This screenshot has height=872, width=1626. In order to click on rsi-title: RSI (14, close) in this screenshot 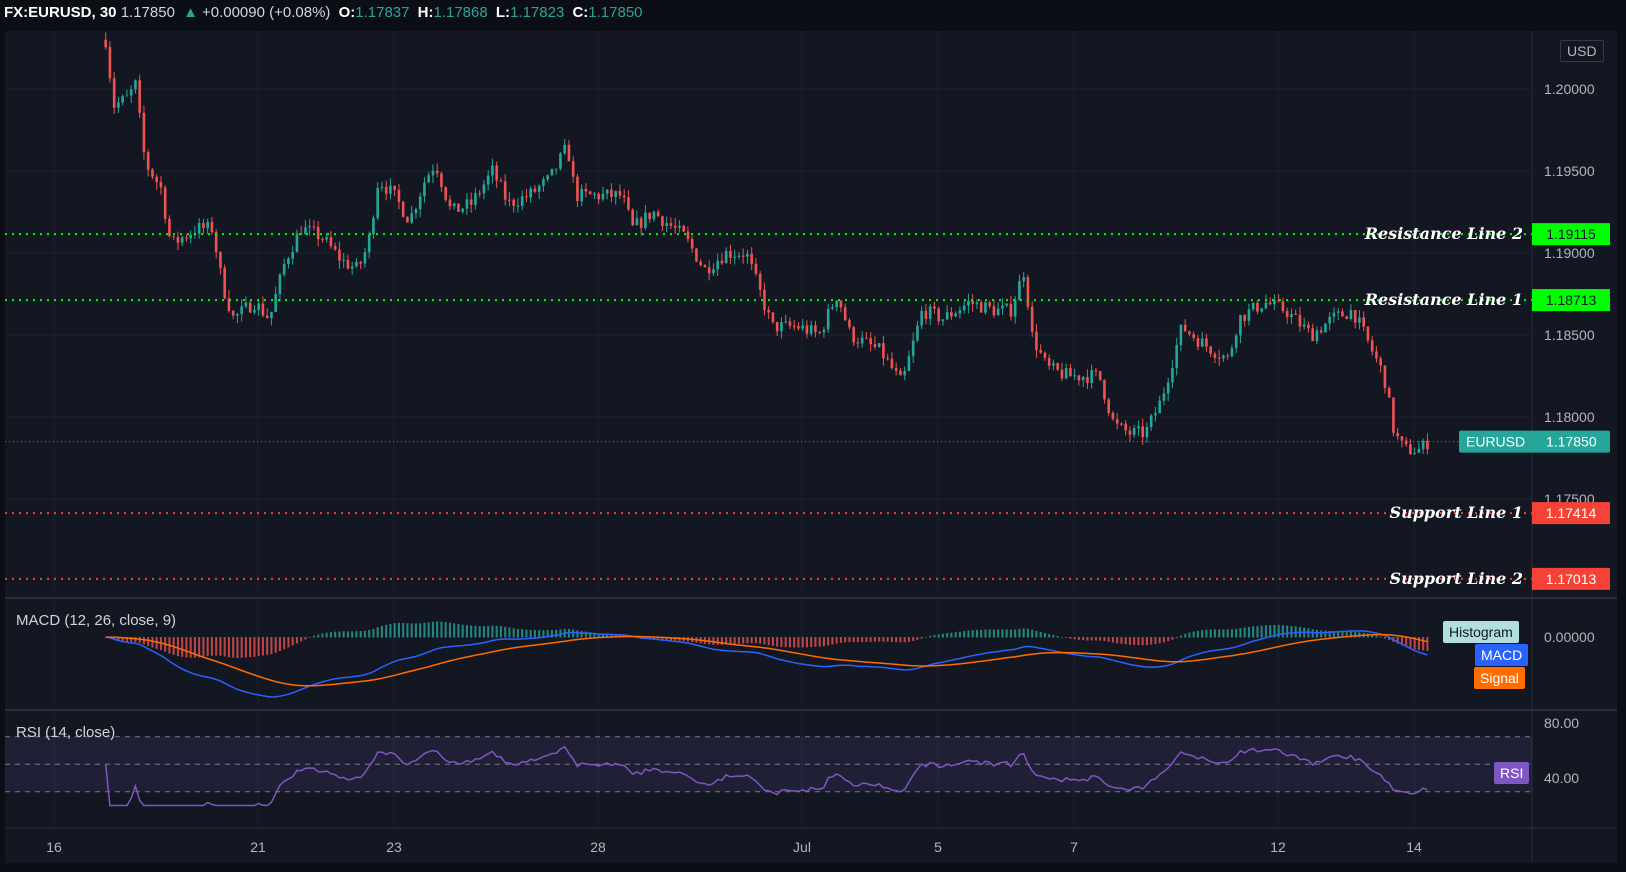, I will do `click(66, 732)`.